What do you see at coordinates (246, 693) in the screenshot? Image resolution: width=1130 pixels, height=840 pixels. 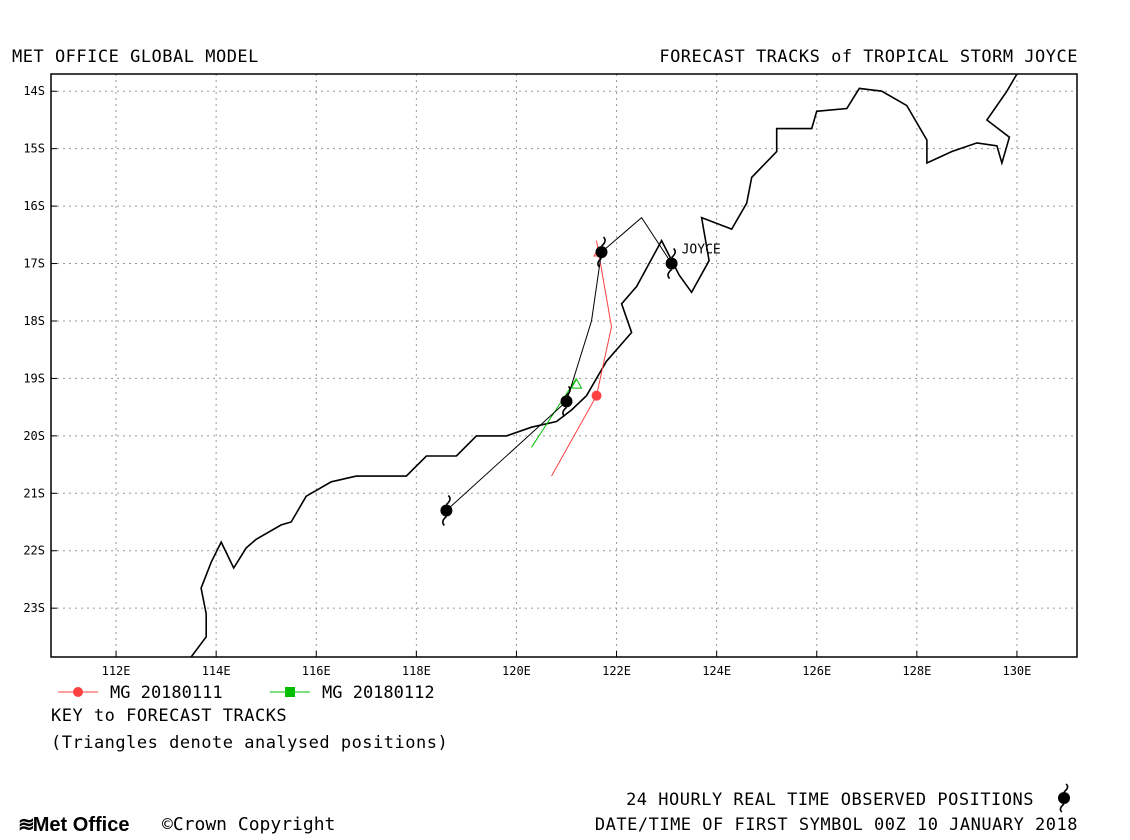 I see `legend: MG 20180111 MG 20180112` at bounding box center [246, 693].